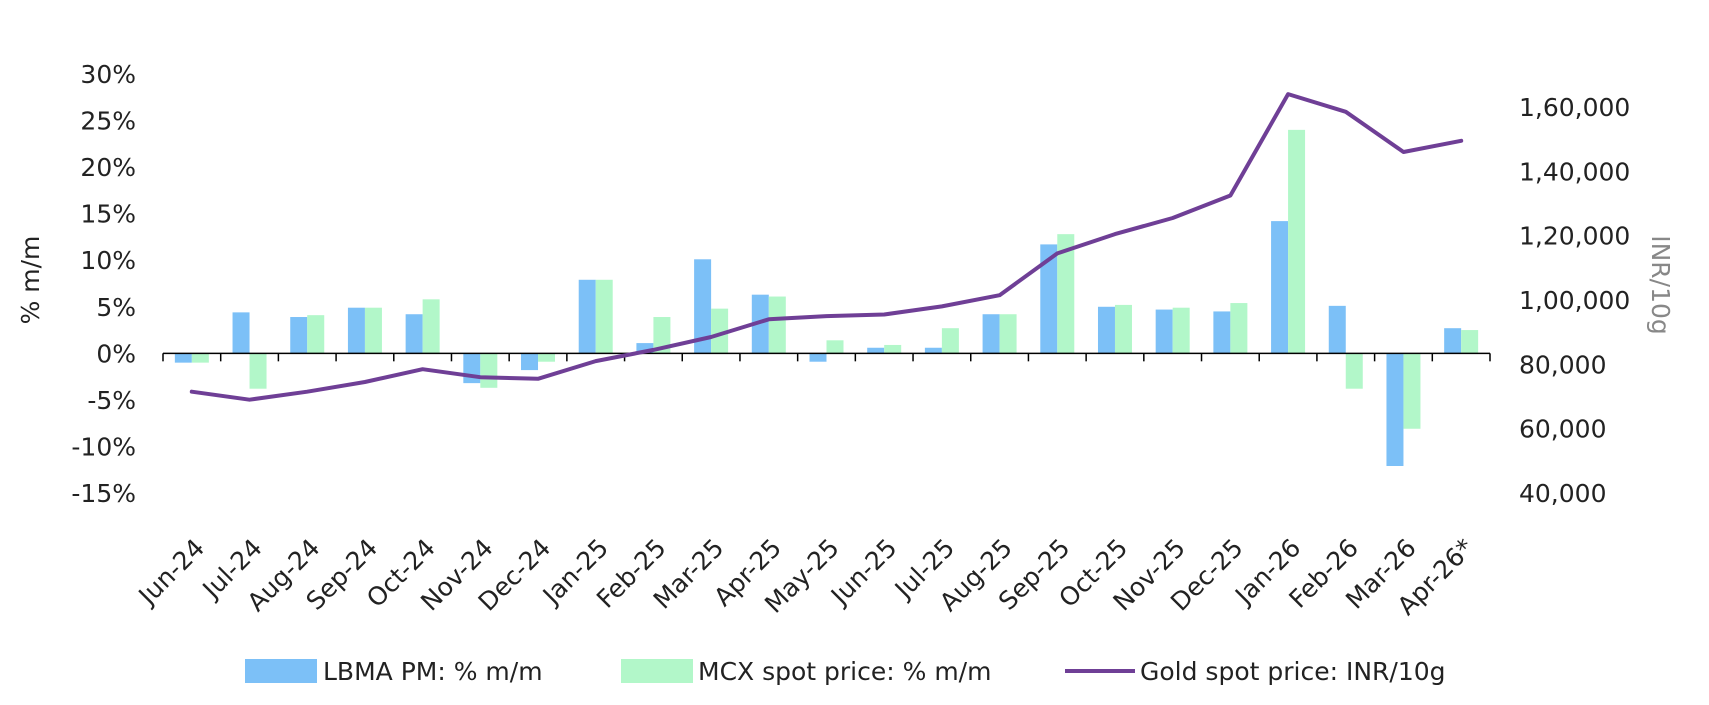 The width and height of the screenshot is (1709, 705). Describe the element at coordinates (657, 671) in the screenshot. I see `legend-swatch-mcx` at that location.